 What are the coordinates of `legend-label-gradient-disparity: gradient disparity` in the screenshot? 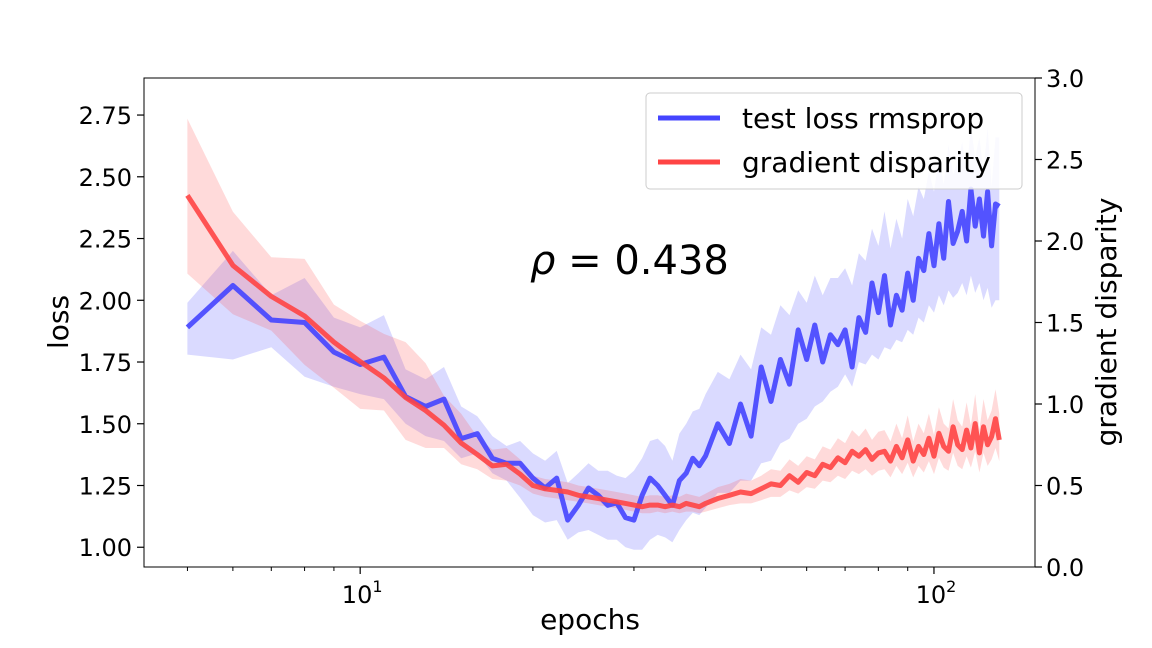 It's located at (866, 162).